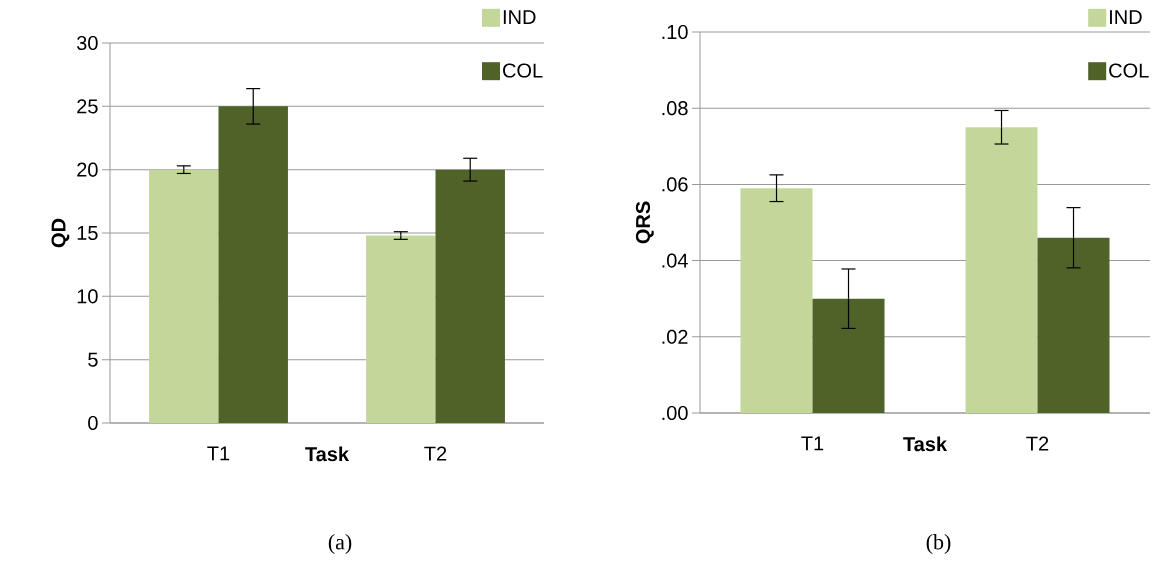  I want to click on y-tick-label: 5, so click(93, 359).